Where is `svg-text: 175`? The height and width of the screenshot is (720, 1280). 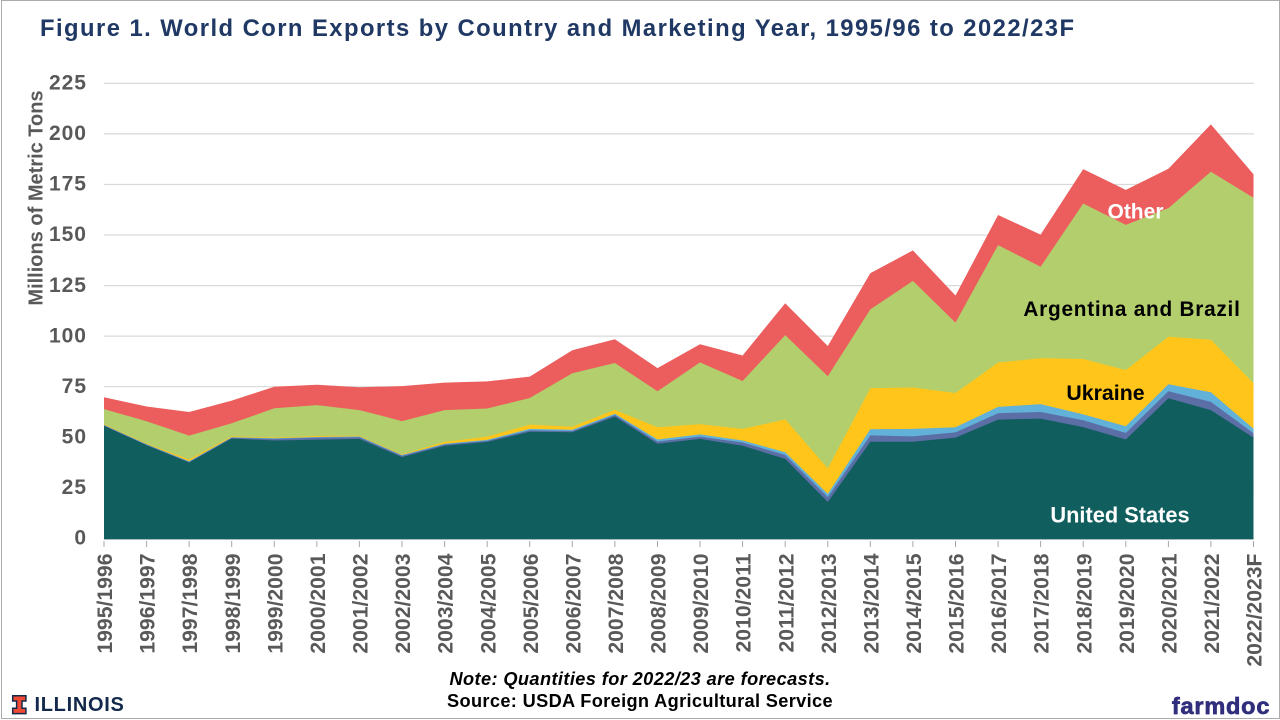
svg-text: 175 is located at coordinates (68, 184).